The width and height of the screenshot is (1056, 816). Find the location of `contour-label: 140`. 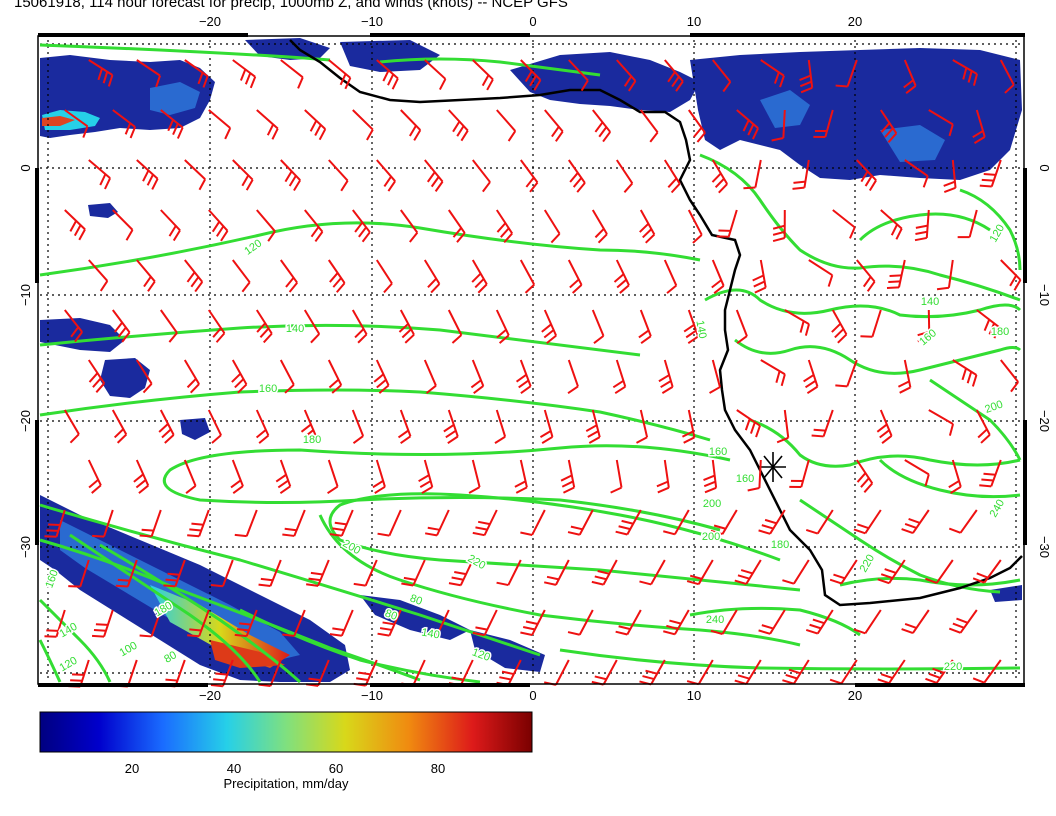

contour-label: 140 is located at coordinates (295, 329).